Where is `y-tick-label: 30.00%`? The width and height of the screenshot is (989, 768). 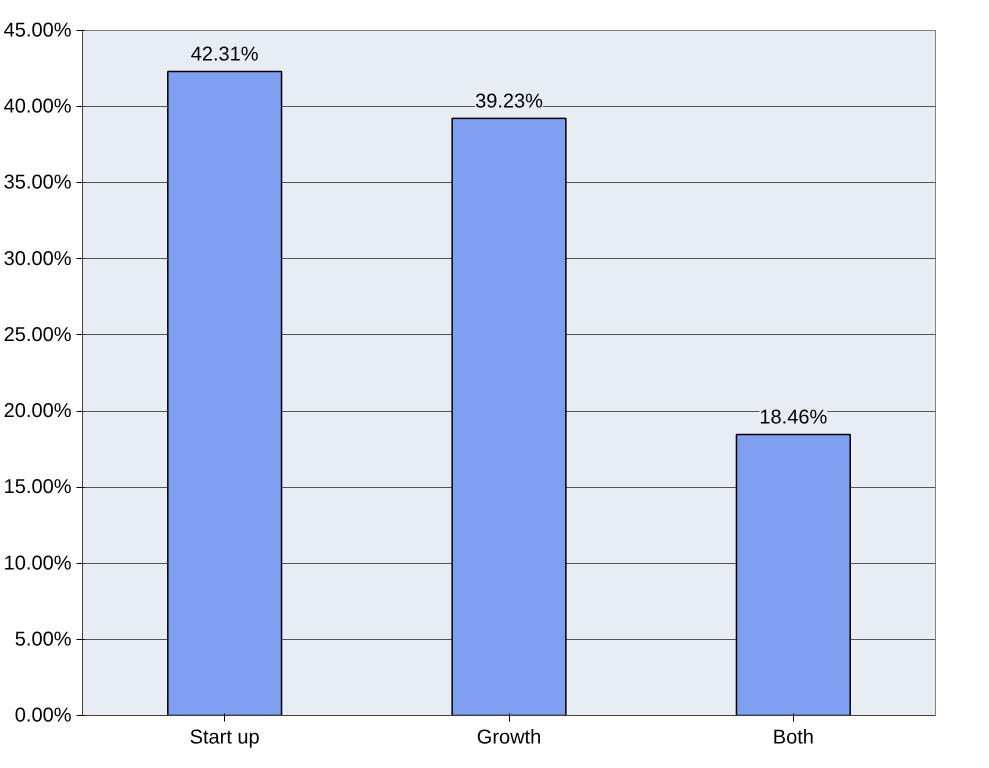 y-tick-label: 30.00% is located at coordinates (38, 259).